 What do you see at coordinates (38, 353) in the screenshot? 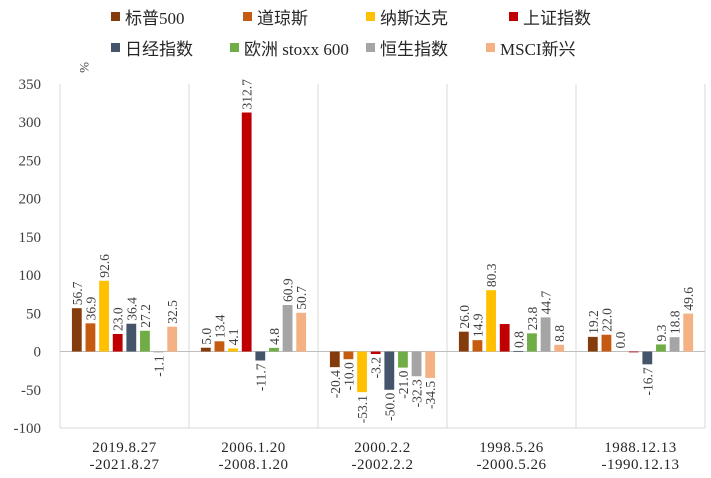
I see `y-tick-label: 0` at bounding box center [38, 353].